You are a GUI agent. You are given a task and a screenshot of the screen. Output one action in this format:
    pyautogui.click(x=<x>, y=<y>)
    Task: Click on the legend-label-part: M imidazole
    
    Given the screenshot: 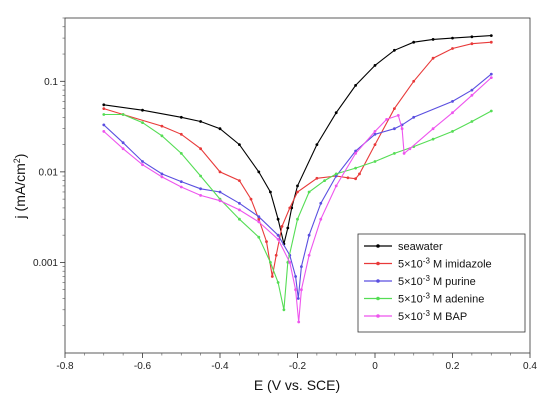 What is the action you would take?
    pyautogui.click(x=461, y=265)
    